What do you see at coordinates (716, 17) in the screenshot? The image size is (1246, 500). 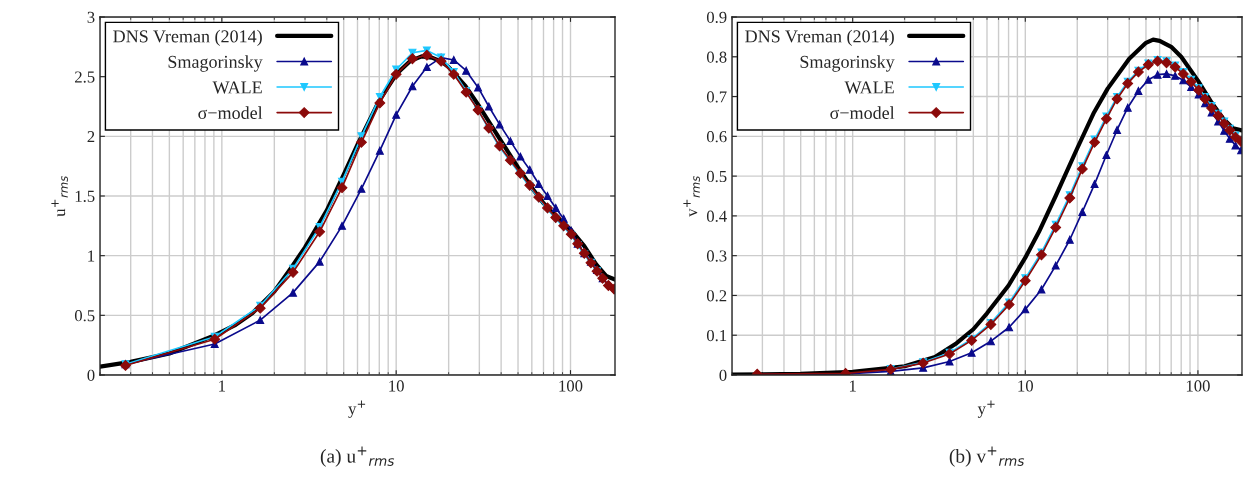 I see `y-tick-label: 0.9` at bounding box center [716, 17].